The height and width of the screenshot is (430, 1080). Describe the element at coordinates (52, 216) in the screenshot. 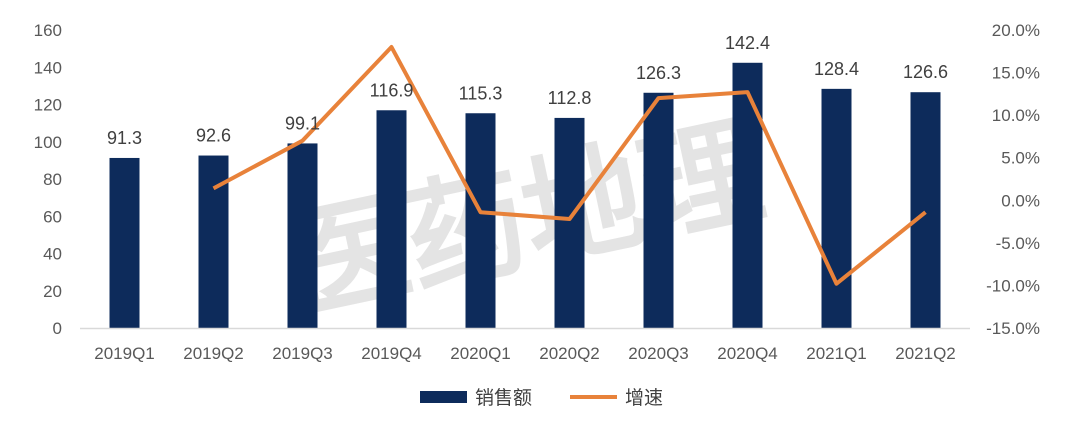

I see `left-tick-label: 60` at that location.